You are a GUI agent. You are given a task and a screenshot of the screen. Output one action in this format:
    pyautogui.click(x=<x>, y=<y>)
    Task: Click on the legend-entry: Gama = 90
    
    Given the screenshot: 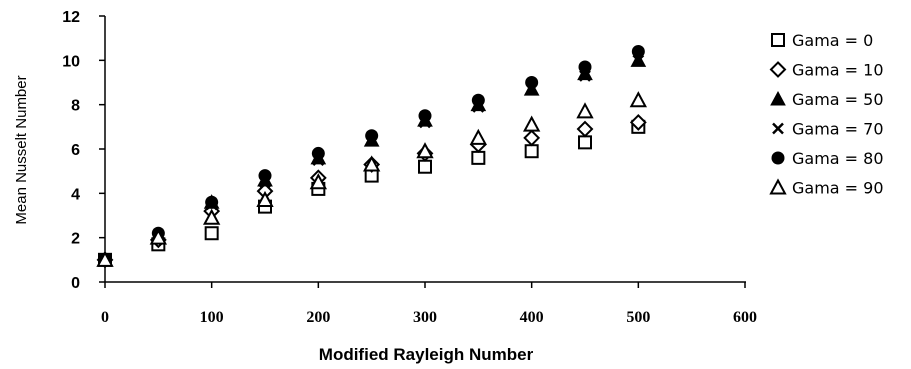 What is the action you would take?
    pyautogui.click(x=826, y=188)
    